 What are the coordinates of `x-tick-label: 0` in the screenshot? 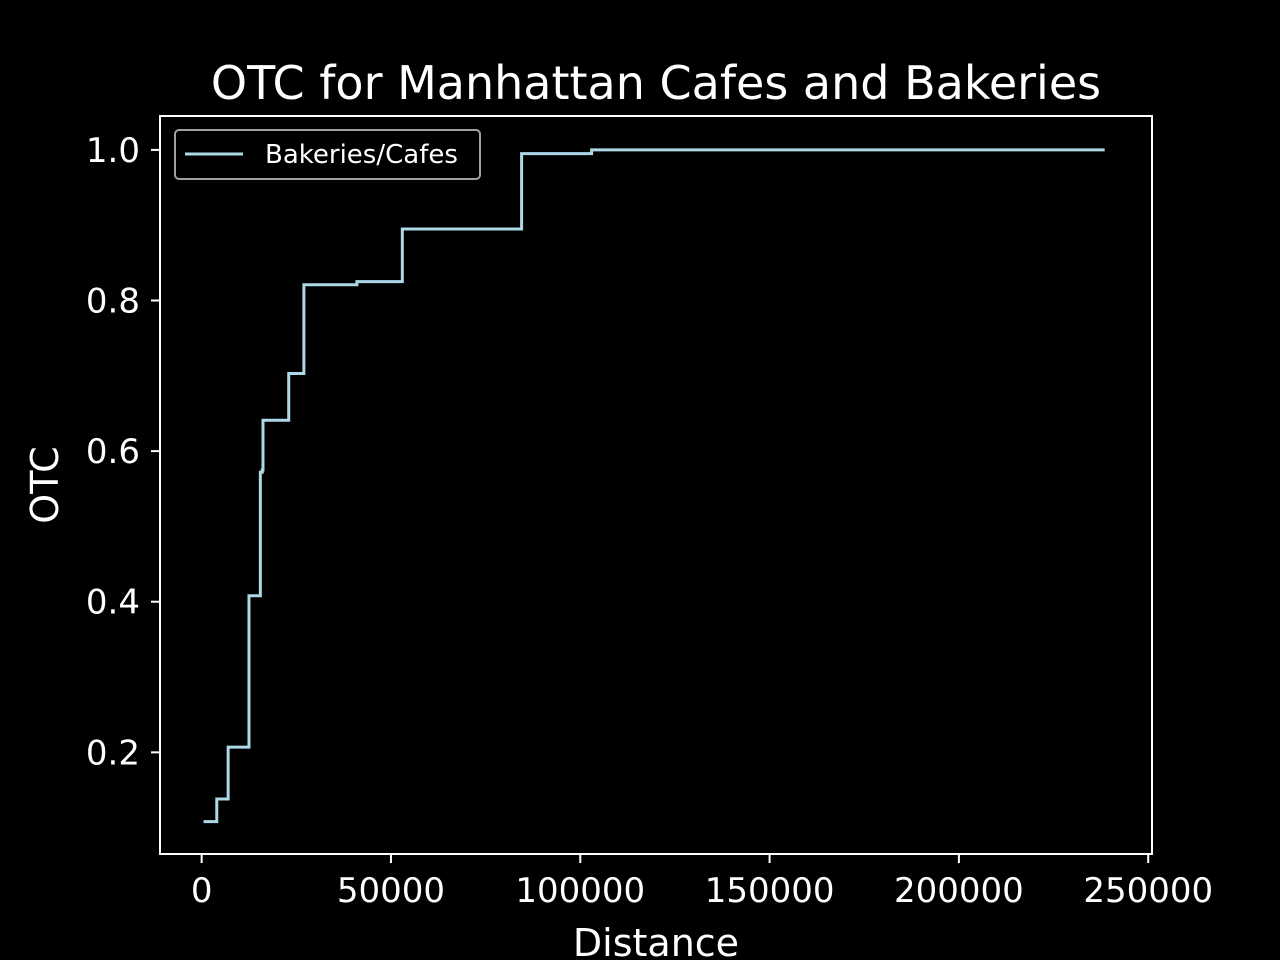 It's located at (202, 891).